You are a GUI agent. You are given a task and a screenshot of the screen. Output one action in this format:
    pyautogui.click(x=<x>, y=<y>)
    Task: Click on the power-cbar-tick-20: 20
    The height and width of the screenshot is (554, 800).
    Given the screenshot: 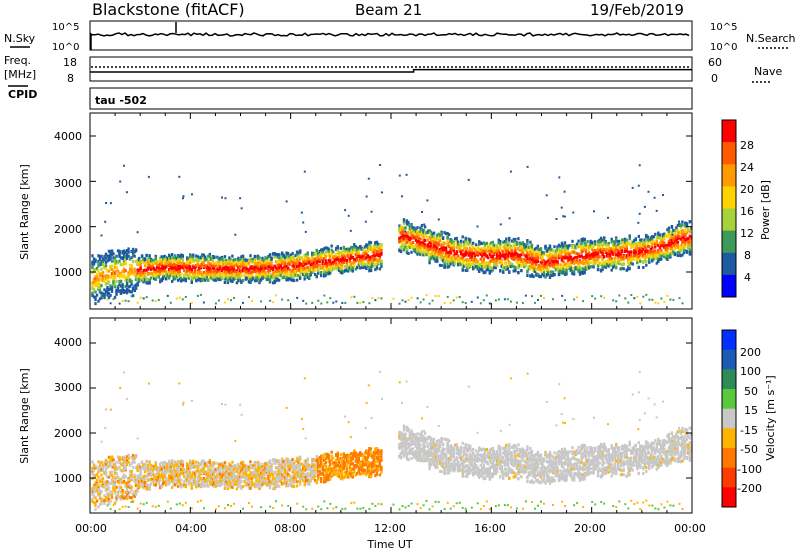 What is the action you would take?
    pyautogui.click(x=747, y=189)
    